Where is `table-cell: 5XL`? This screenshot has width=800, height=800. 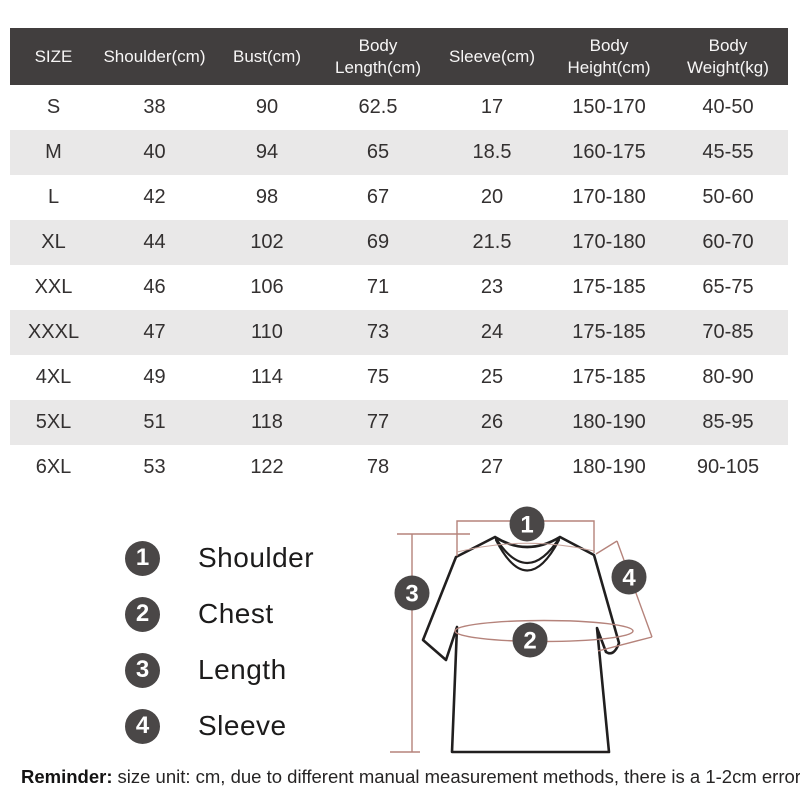
table-cell: 5XL is located at coordinates (53, 422).